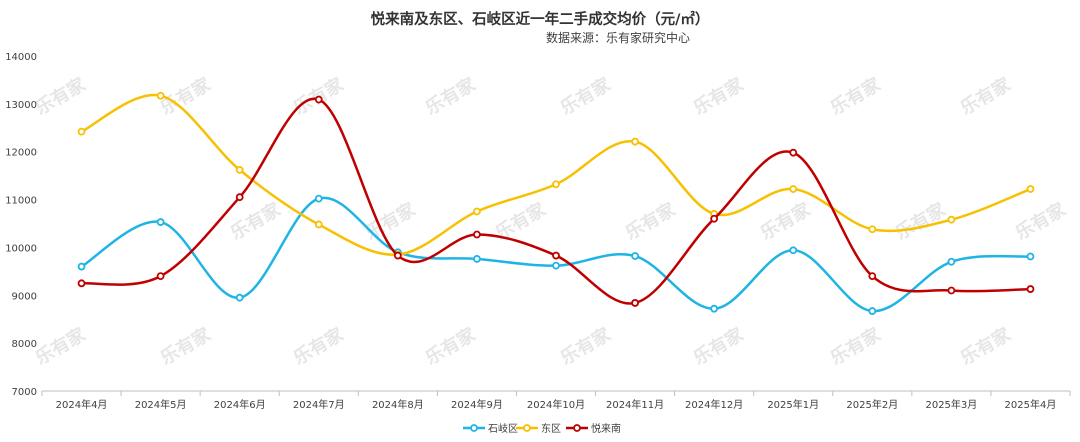 The image size is (1080, 442). Describe the element at coordinates (714, 404) in the screenshot. I see `x-tick-label: 2024年12月` at that location.